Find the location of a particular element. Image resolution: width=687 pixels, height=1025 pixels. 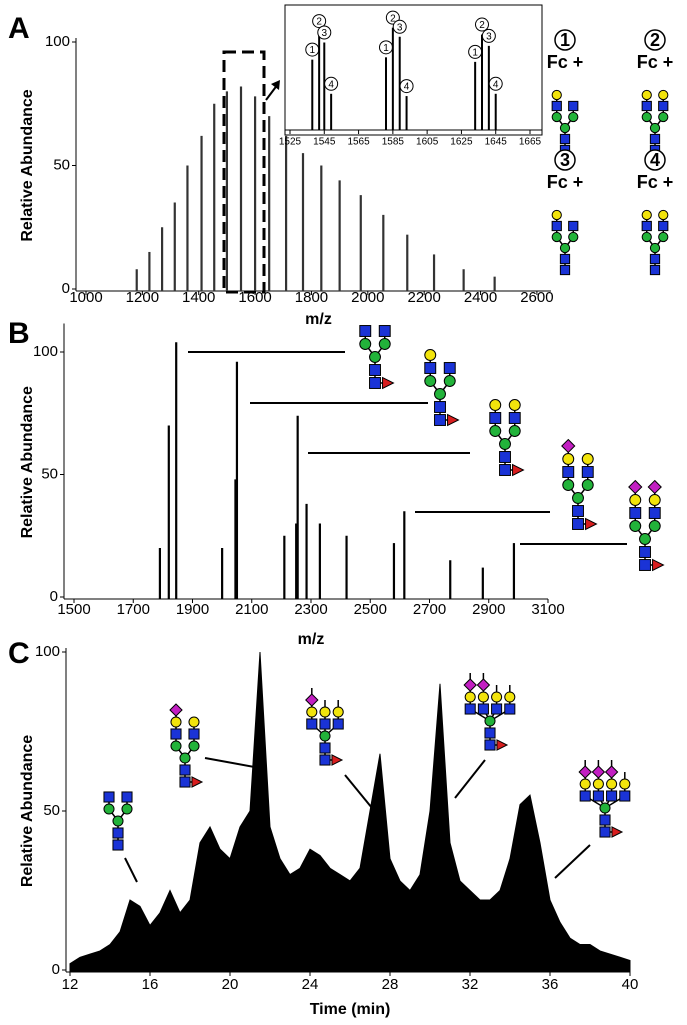

x-tick-label: 3100 is located at coordinates (547, 609).